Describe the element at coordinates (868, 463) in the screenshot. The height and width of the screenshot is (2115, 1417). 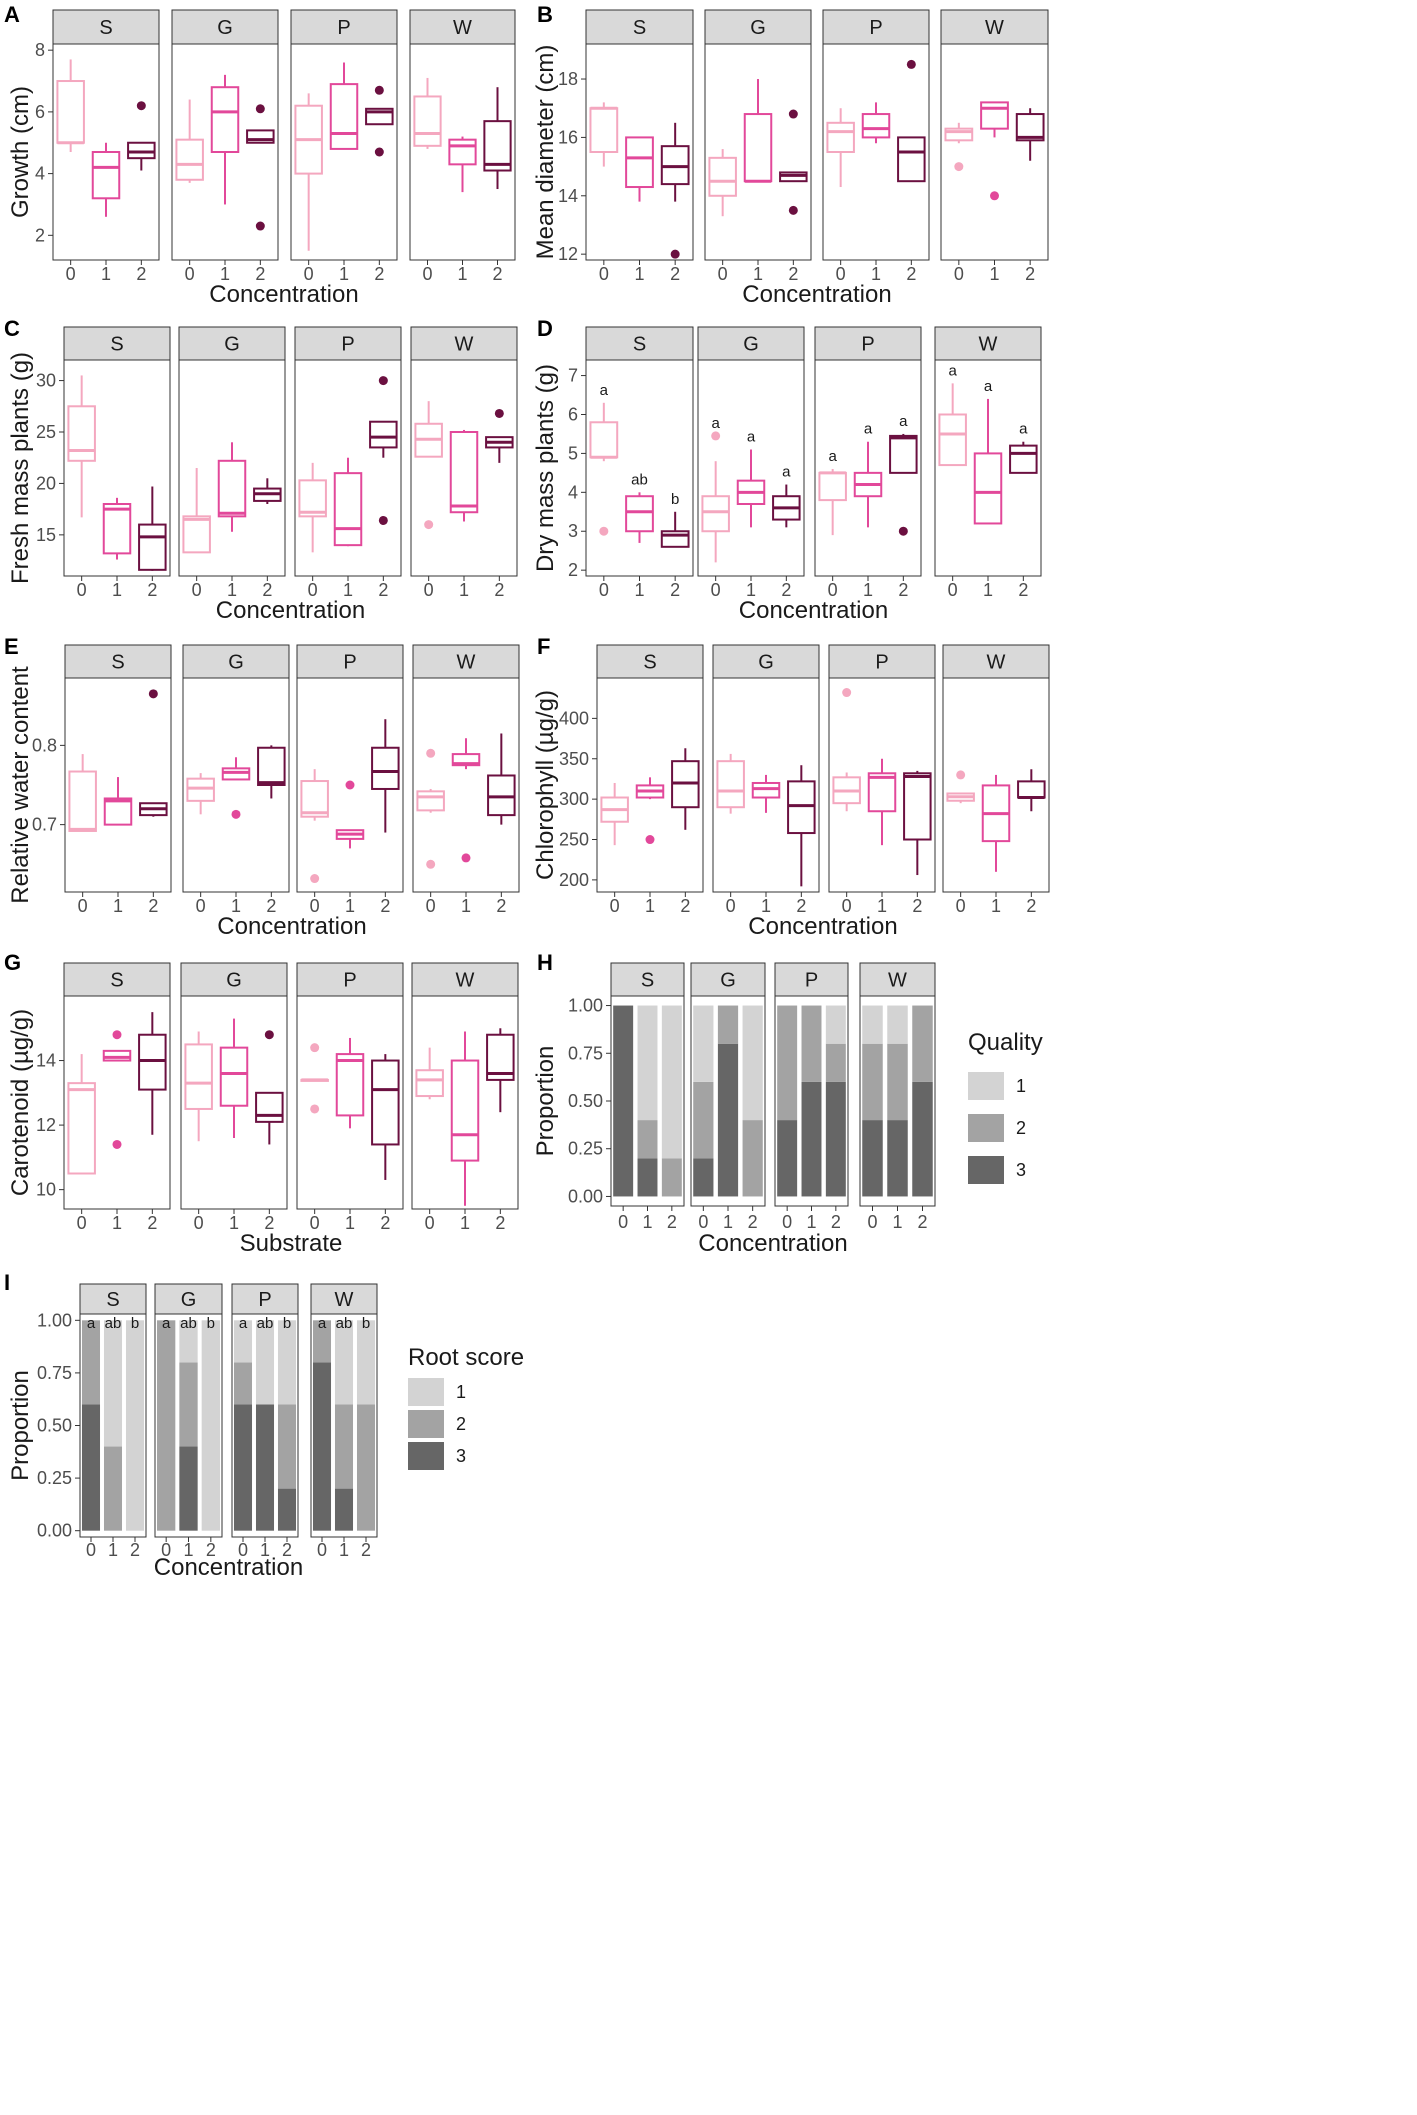
I see `facet-P: P 0 1 2 a a a` at that location.